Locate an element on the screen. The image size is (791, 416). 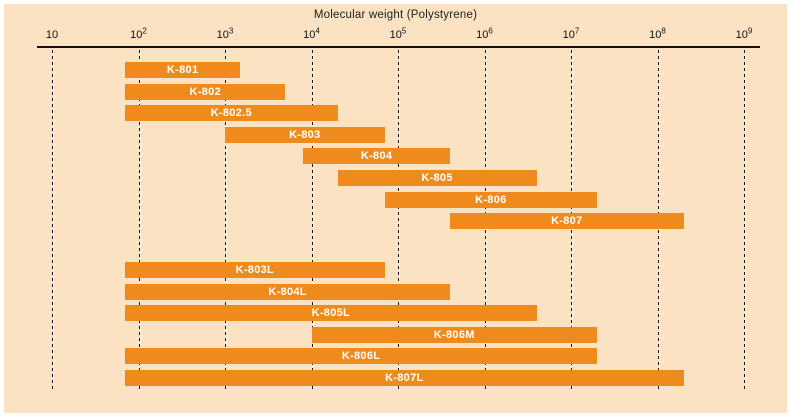
range-bar-k-805: K-805 is located at coordinates (437, 178).